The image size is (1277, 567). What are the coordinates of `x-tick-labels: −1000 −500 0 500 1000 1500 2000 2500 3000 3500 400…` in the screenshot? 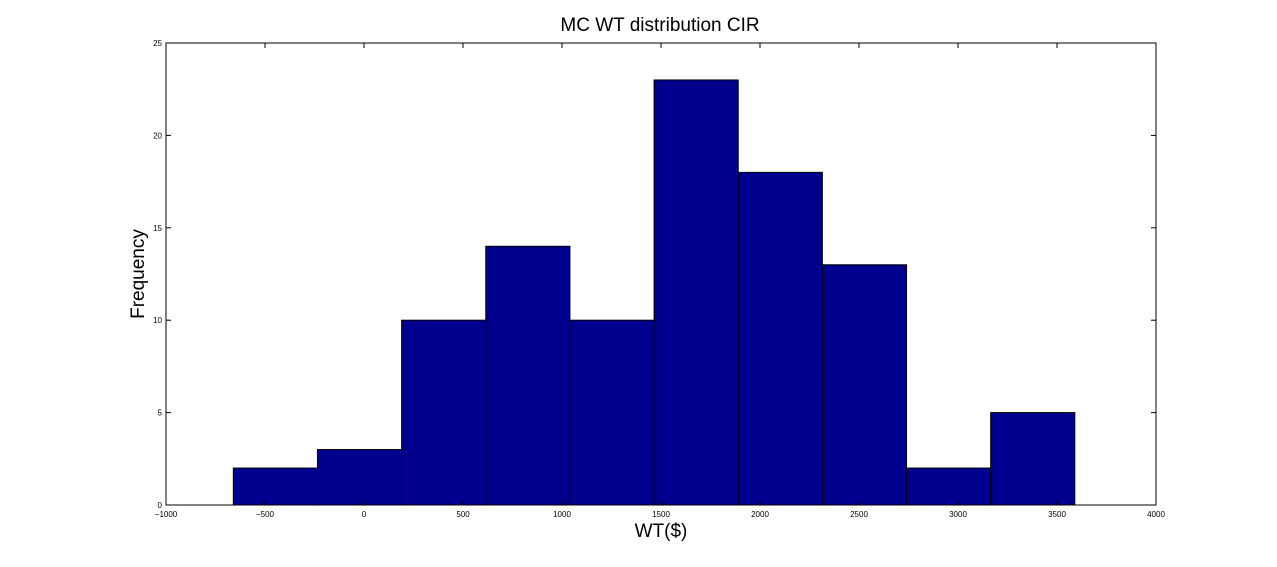 It's located at (660, 514).